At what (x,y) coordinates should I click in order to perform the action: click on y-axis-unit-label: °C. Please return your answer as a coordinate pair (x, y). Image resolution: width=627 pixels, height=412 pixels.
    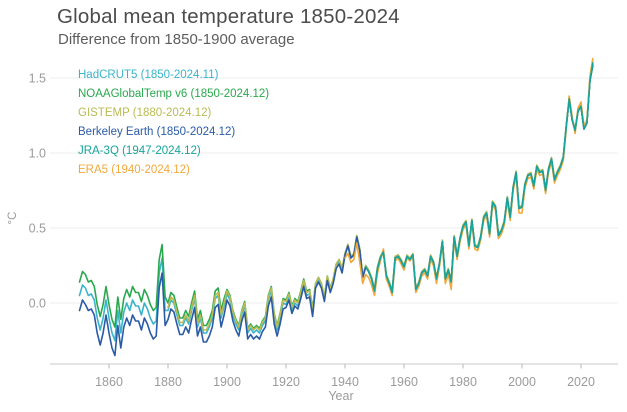
    Looking at the image, I should click on (13, 218).